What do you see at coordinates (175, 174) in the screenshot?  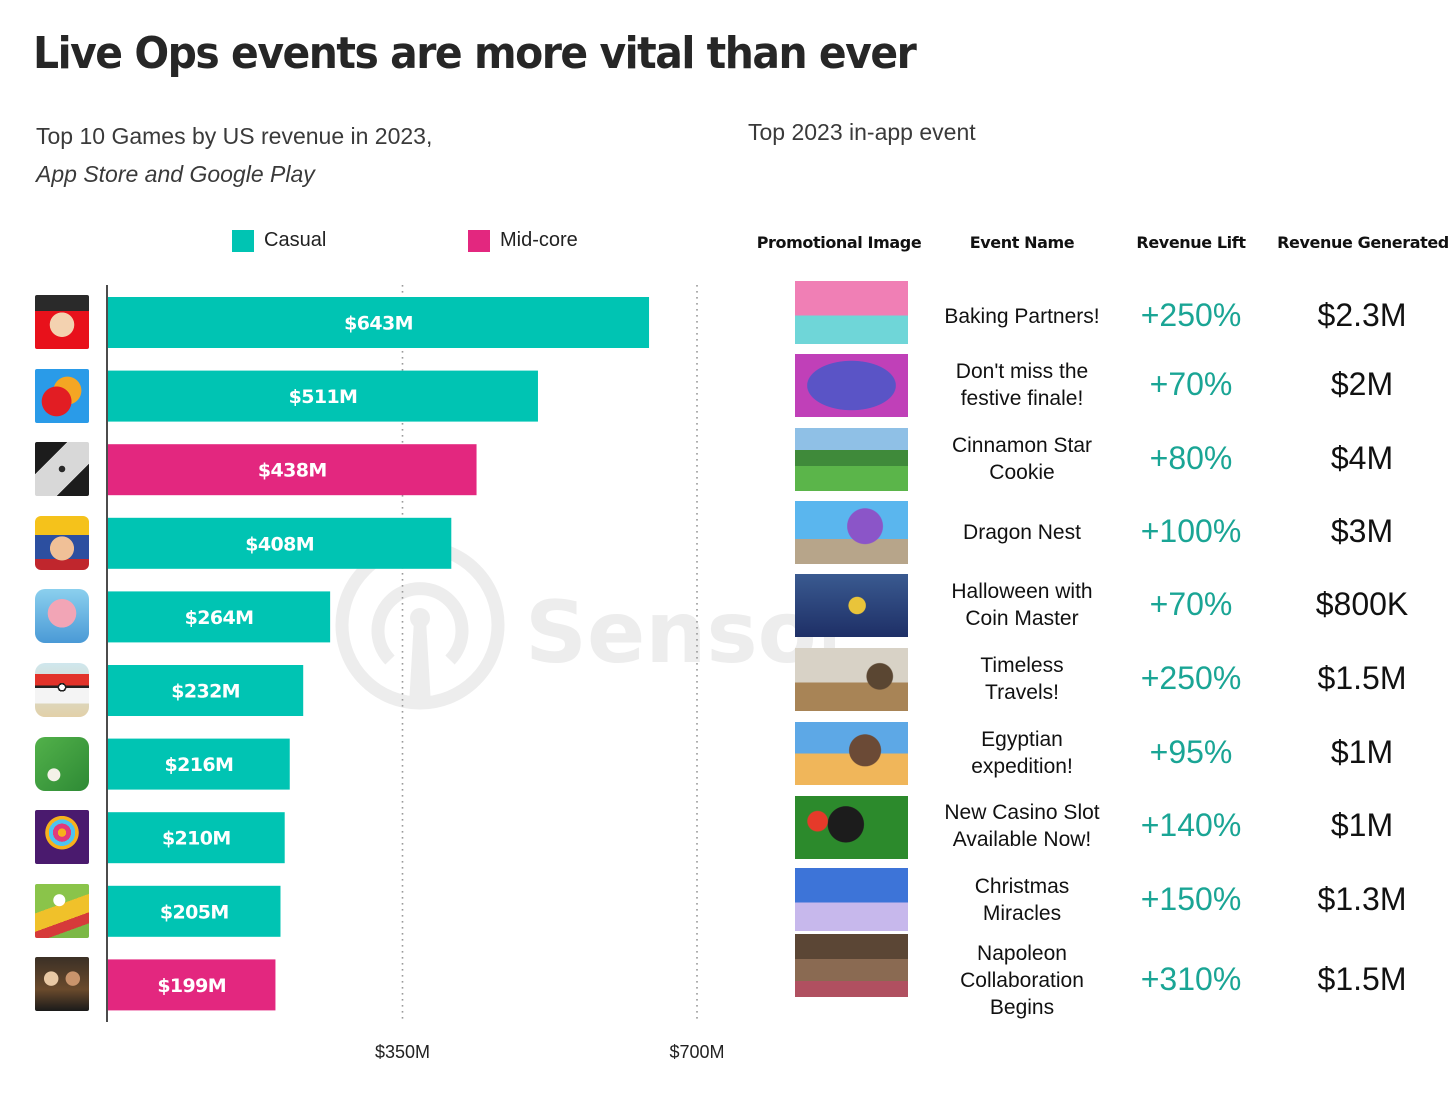 I see `chart-subtitle-source: App Store and Google Play` at bounding box center [175, 174].